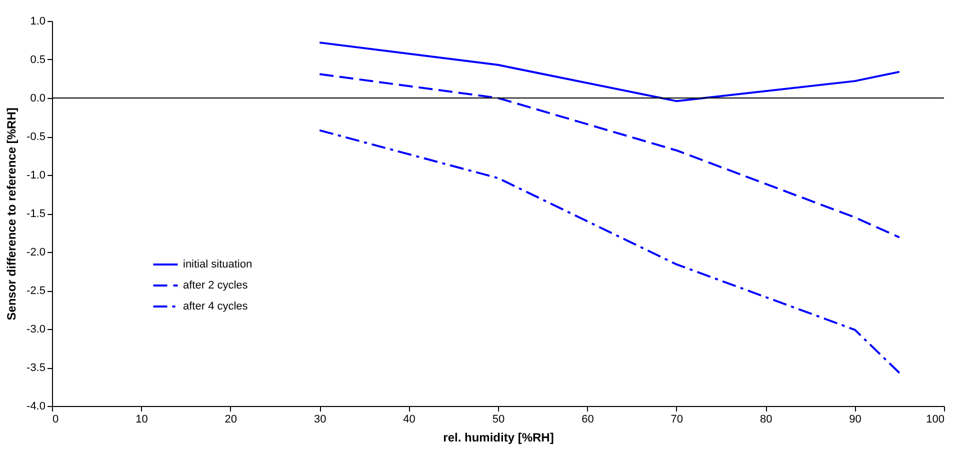 The width and height of the screenshot is (975, 461). Describe the element at coordinates (36, 291) in the screenshot. I see `y-tick-label: -2.5` at that location.